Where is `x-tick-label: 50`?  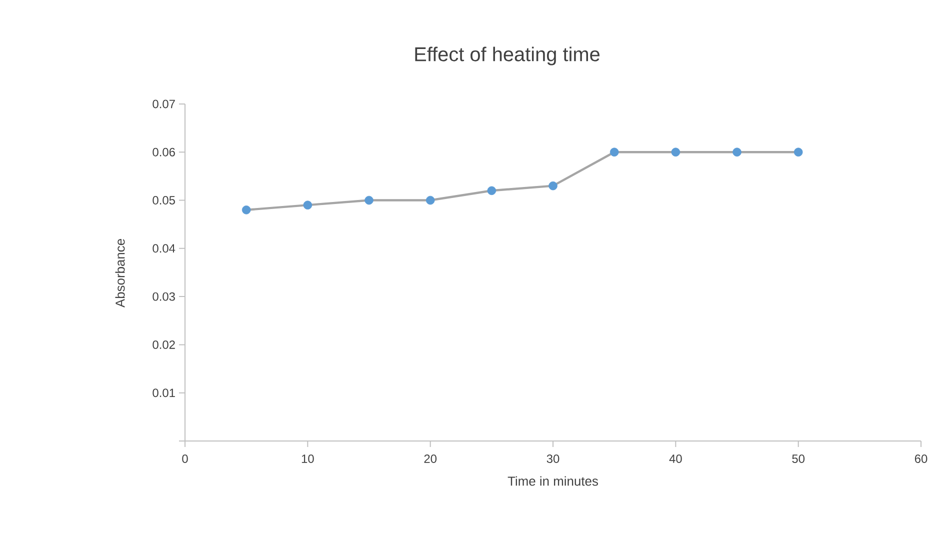
x-tick-label: 50 is located at coordinates (798, 458).